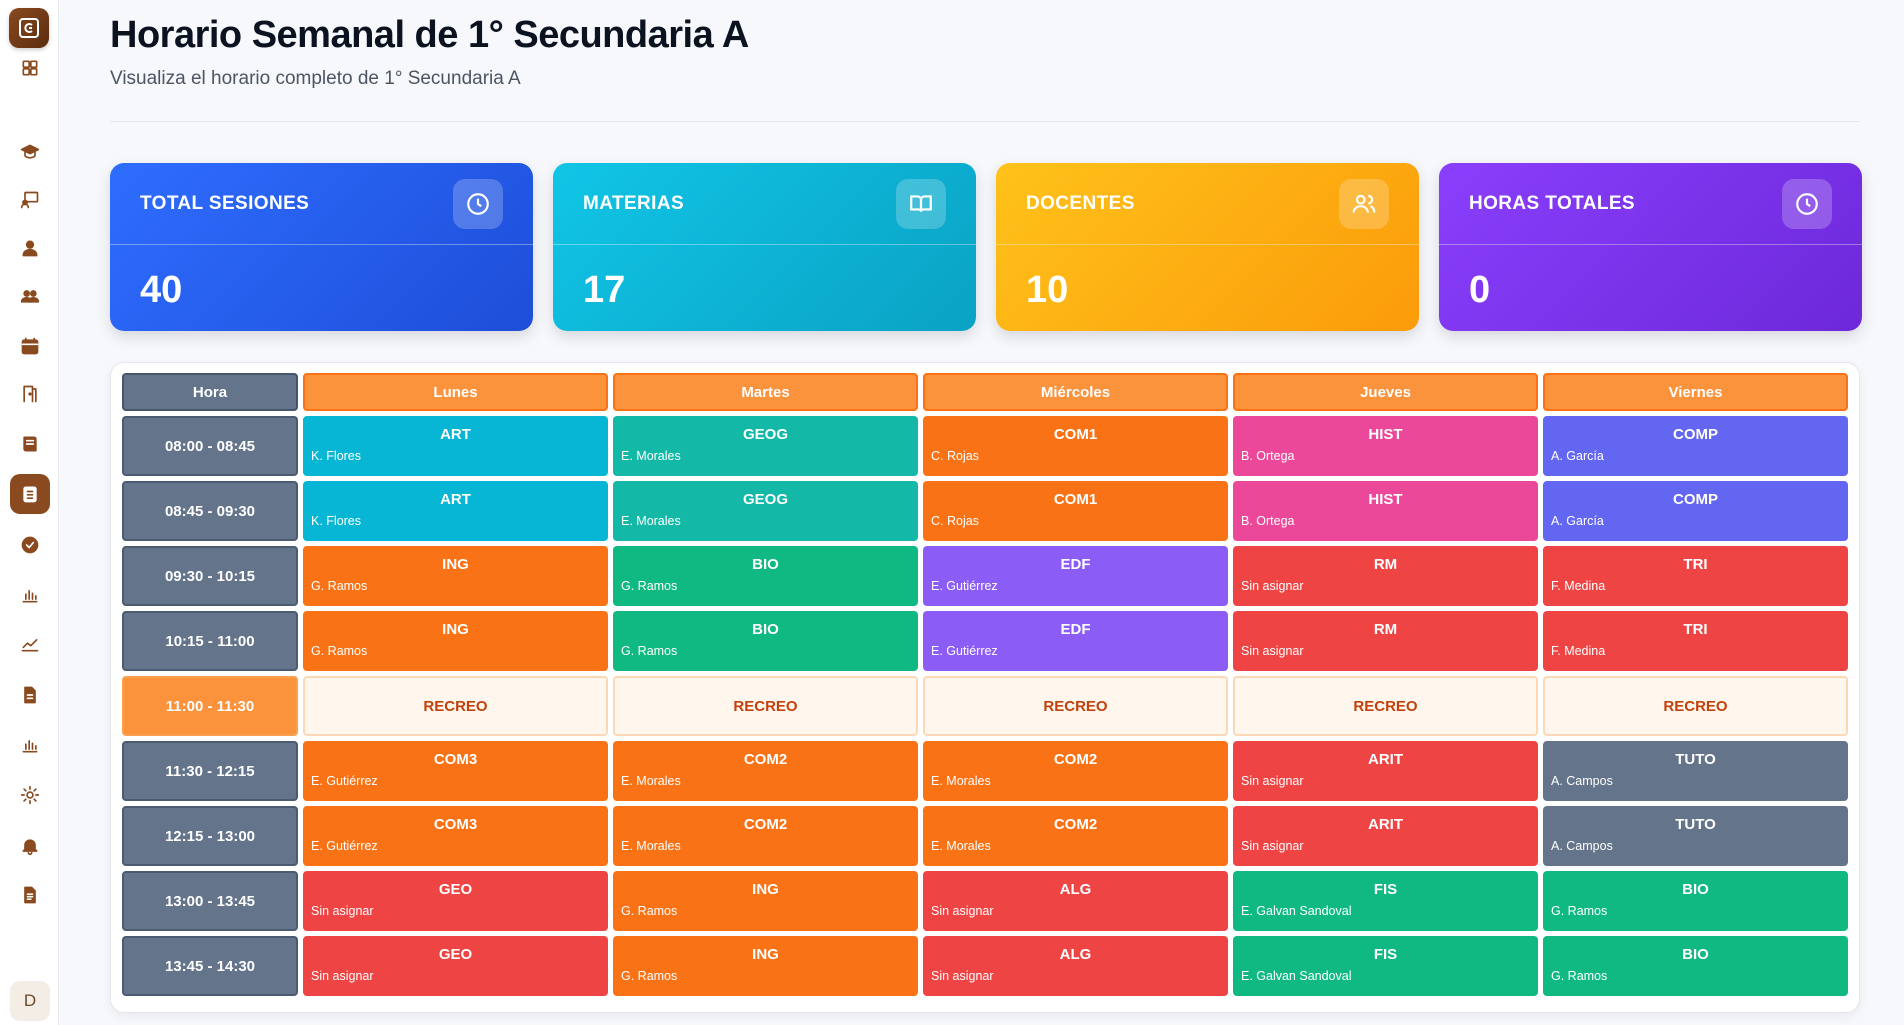  I want to click on file-icon, so click(30, 695).